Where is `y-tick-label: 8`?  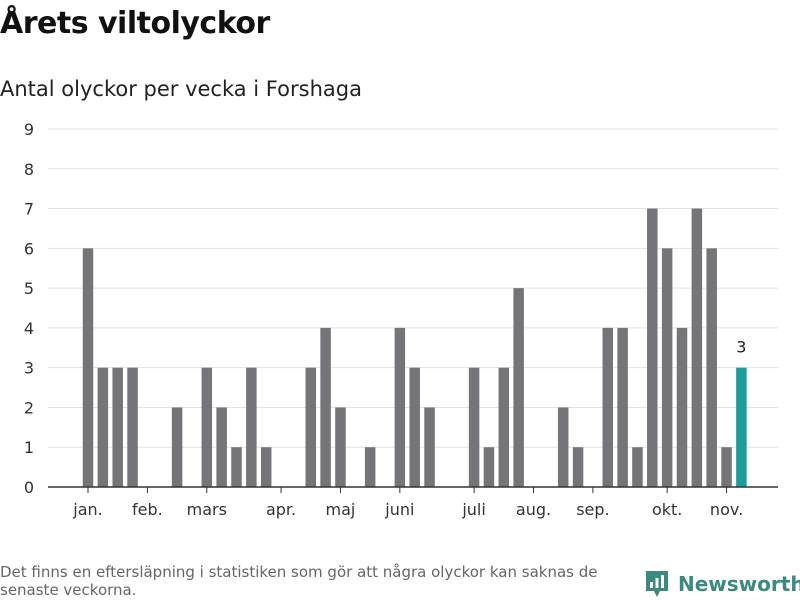
y-tick-label: 8 is located at coordinates (29, 169).